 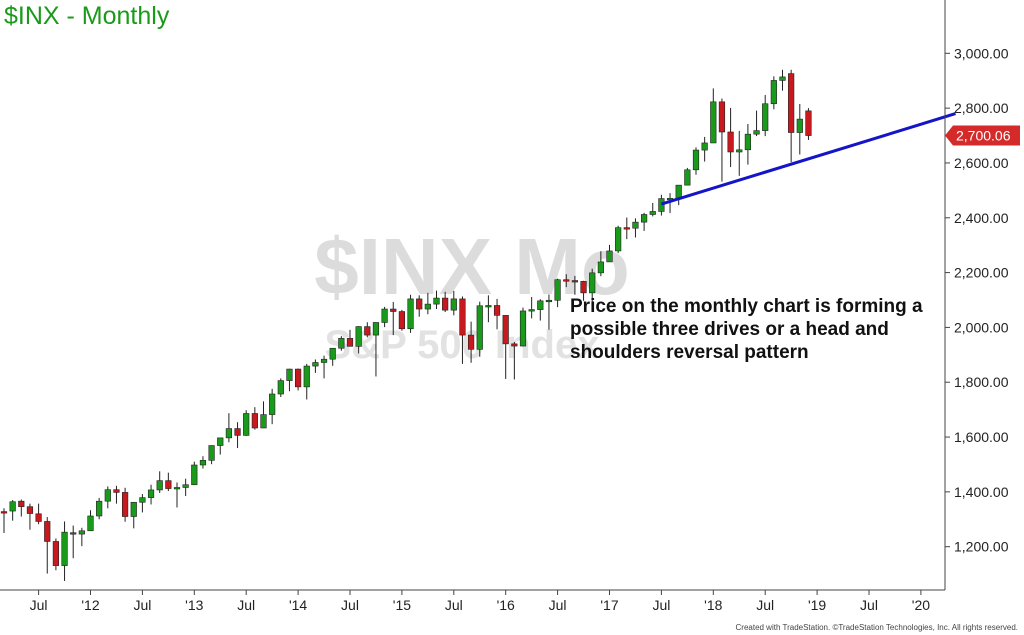 What do you see at coordinates (981, 327) in the screenshot?
I see `y-tick-label: 2,000.00` at bounding box center [981, 327].